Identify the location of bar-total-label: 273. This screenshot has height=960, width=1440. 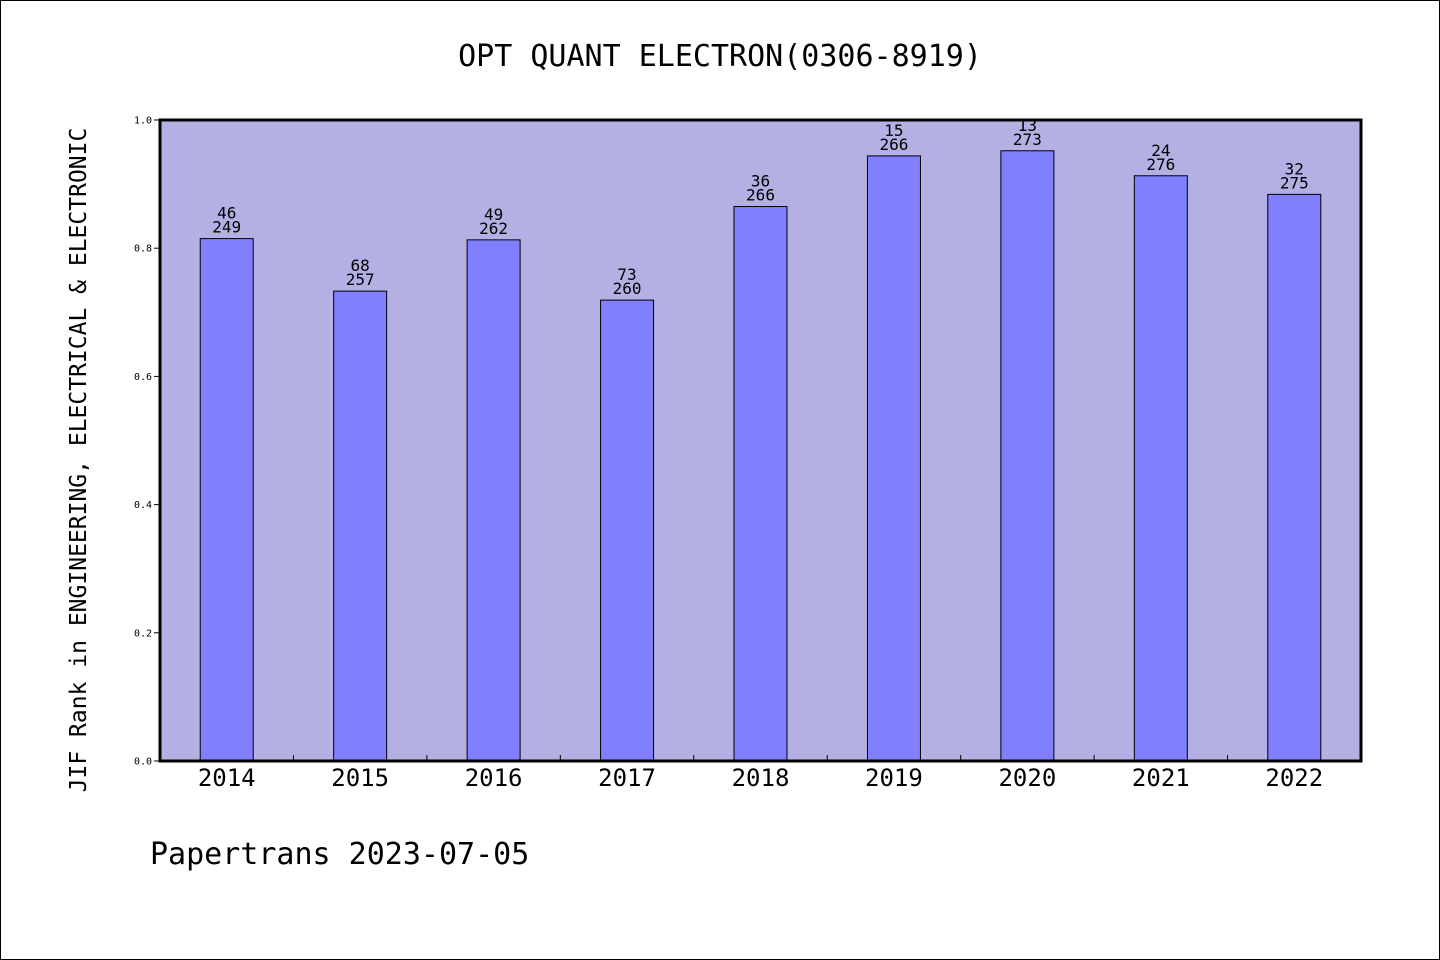
(1027, 139).